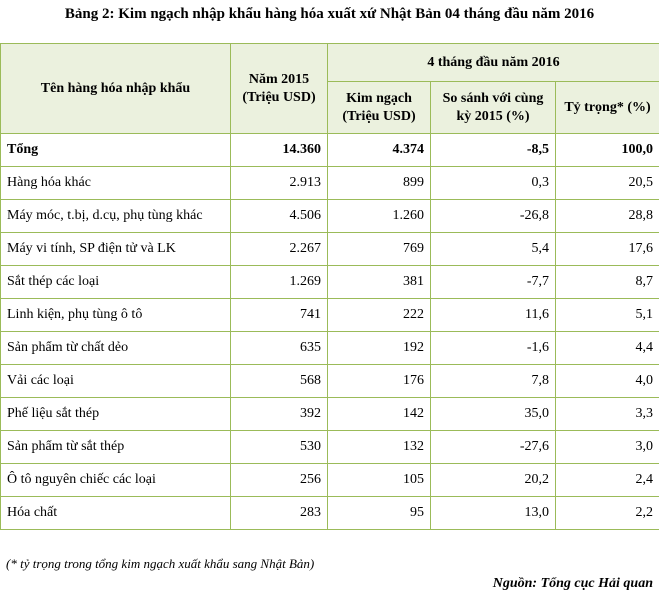 This screenshot has height=599, width=659. What do you see at coordinates (607, 107) in the screenshot?
I see `header-share: Tỷ trọng* (%)` at bounding box center [607, 107].